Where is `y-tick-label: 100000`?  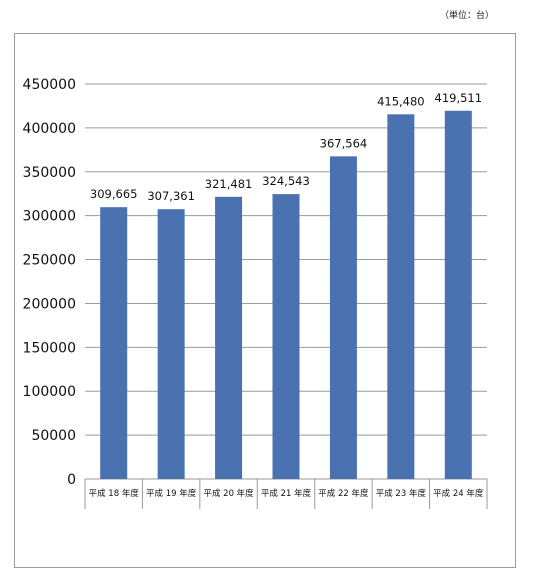
y-tick-label: 100000 is located at coordinates (49, 392).